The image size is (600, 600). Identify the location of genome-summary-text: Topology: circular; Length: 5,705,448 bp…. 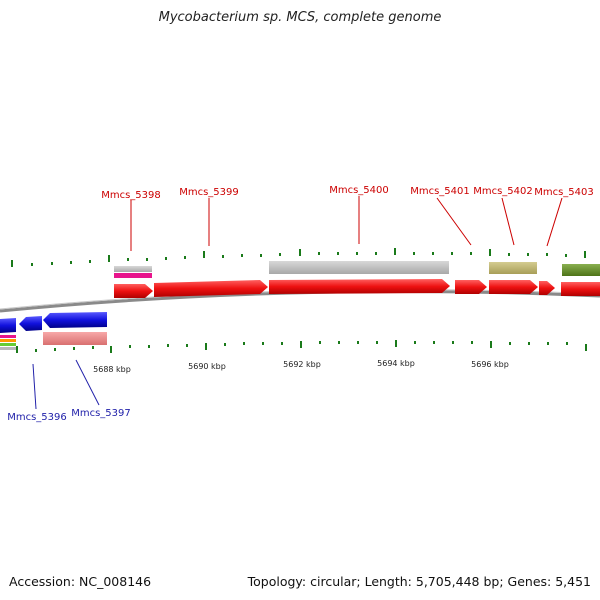
(419, 581).